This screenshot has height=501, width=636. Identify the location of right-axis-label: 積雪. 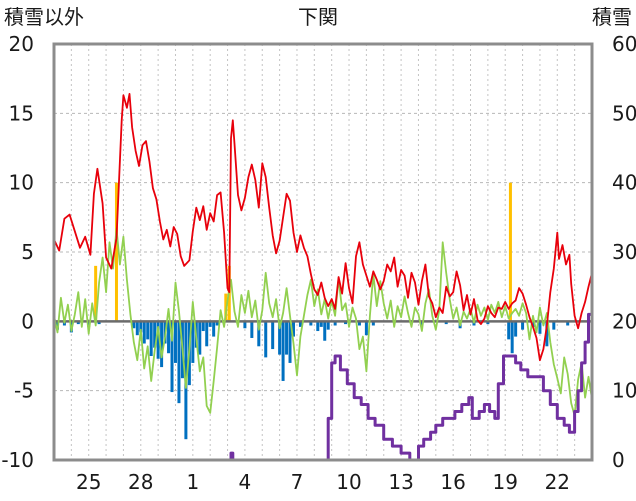
(612, 17).